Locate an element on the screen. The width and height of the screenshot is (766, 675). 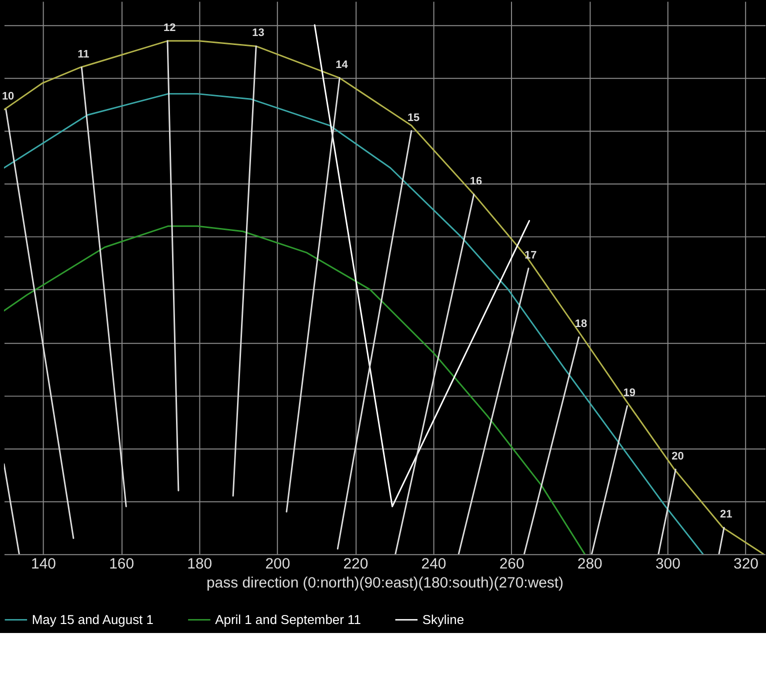
x-tick-label: 260 is located at coordinates (511, 564).